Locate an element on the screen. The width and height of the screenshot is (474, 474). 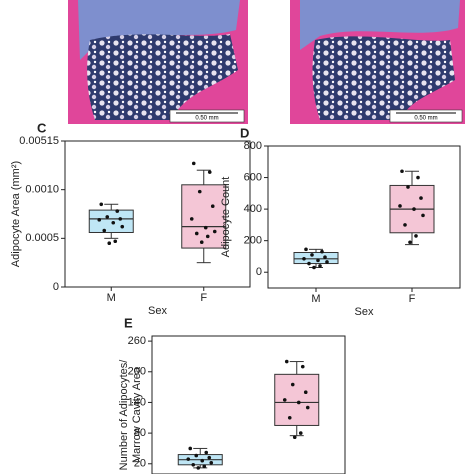
y-tick-label: 260 is located at coordinates (137, 341).